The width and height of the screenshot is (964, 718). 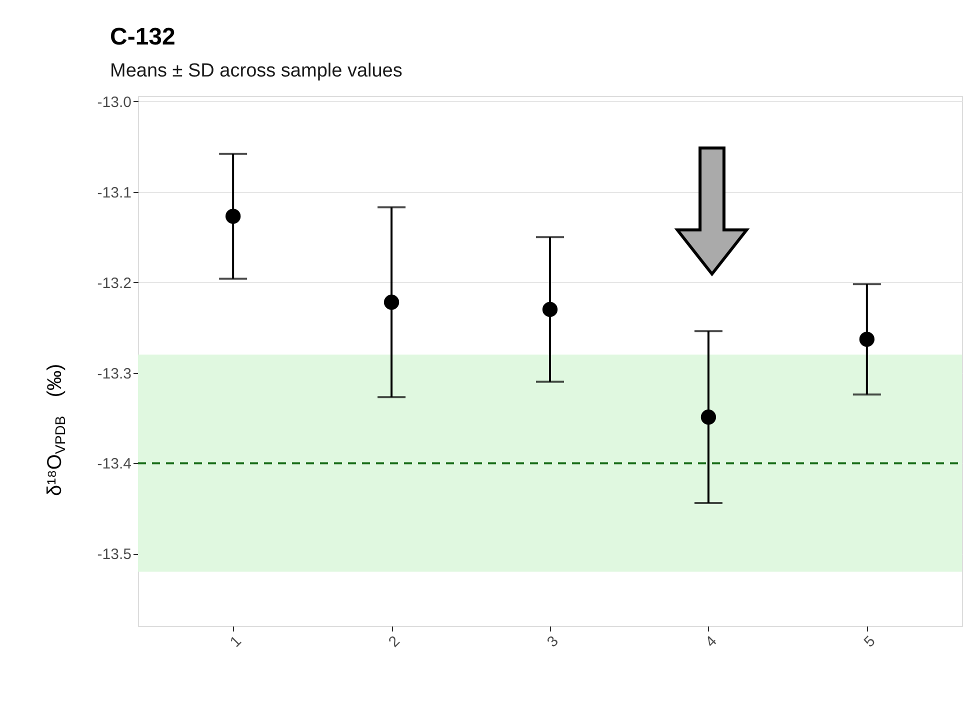 What do you see at coordinates (114, 102) in the screenshot?
I see `y-tick-label: -13.0` at bounding box center [114, 102].